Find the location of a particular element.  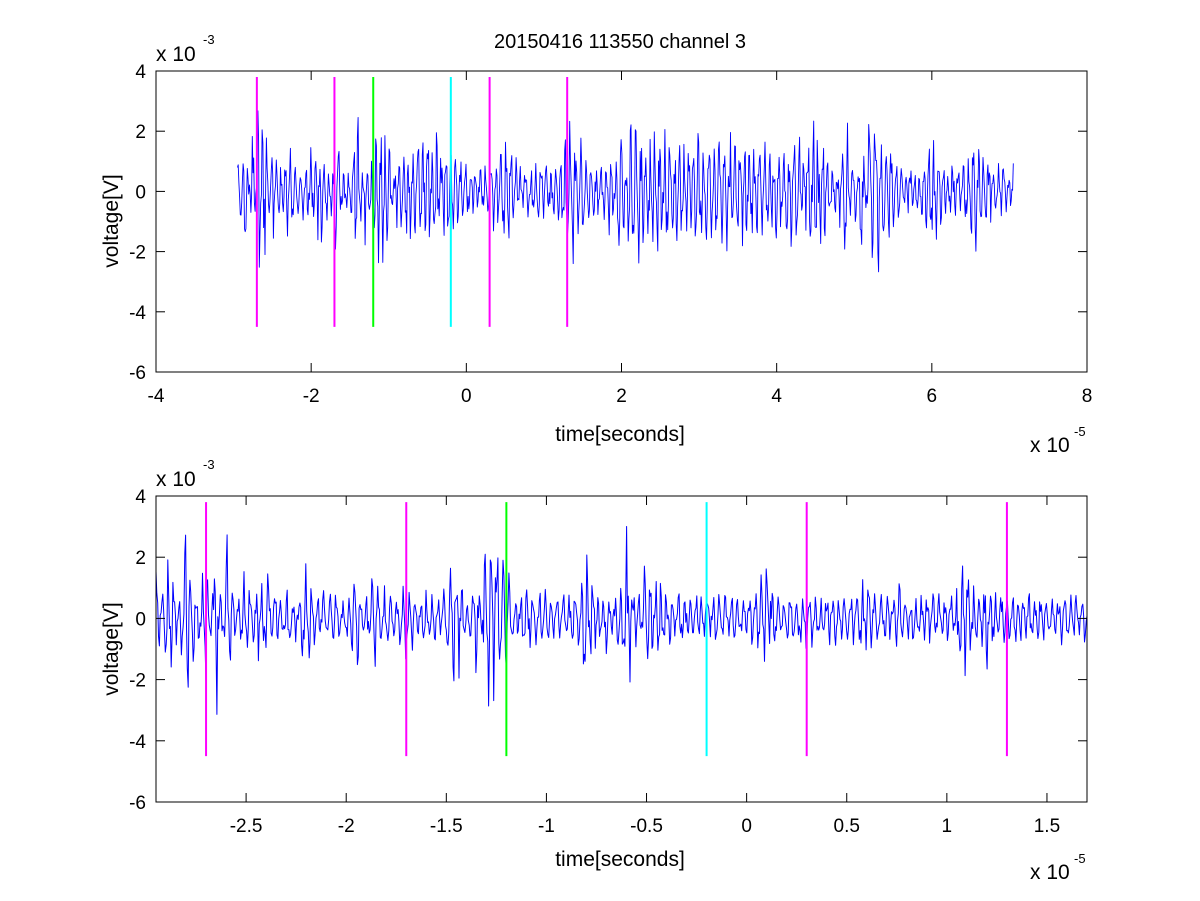

bottom-y-multiplier: x 10 -3 is located at coordinates (185, 474).